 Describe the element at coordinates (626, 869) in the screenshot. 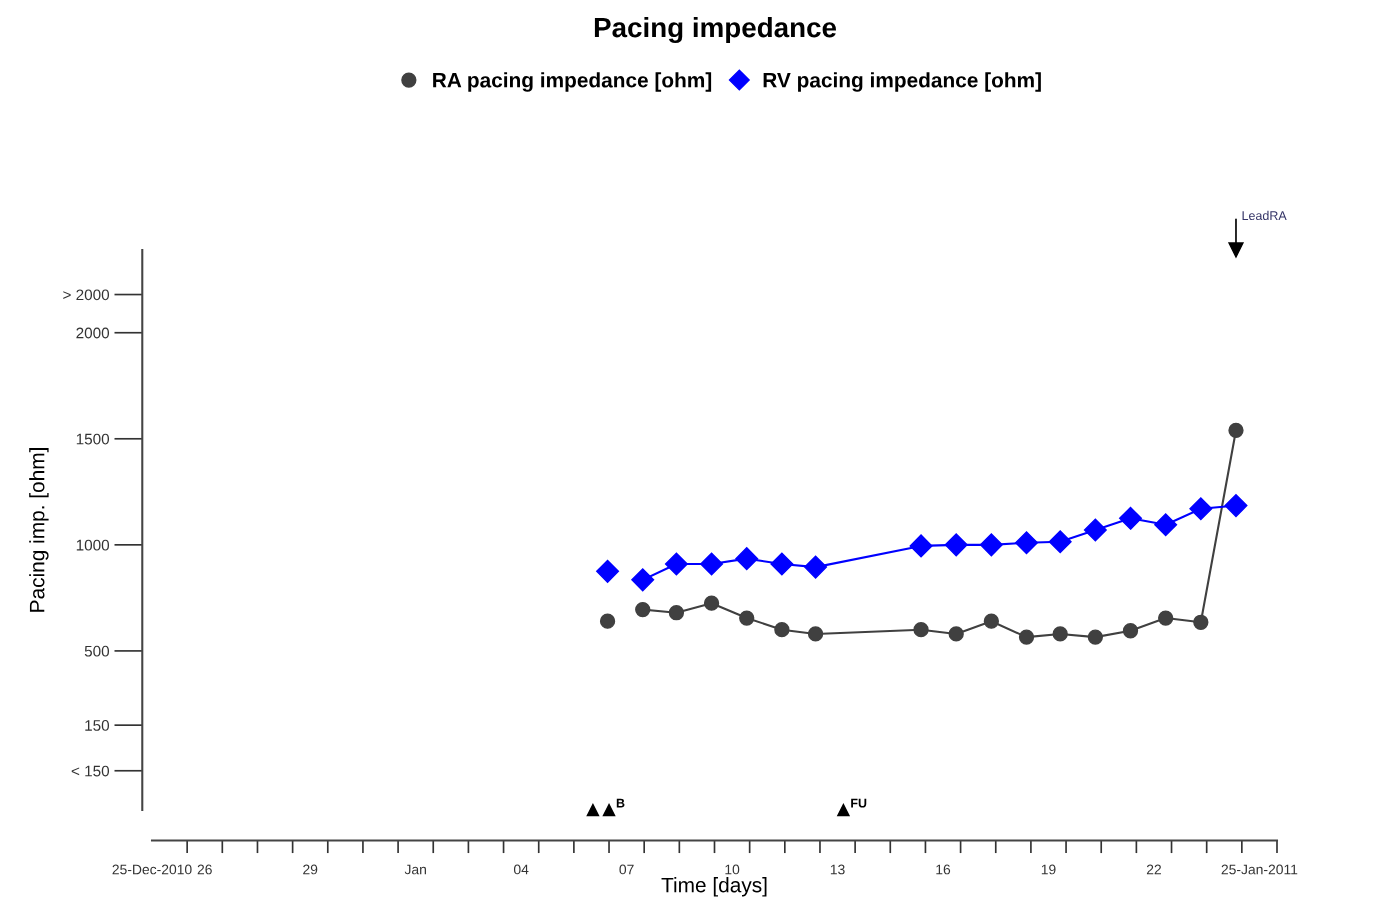

I see `x-tick-label: 07` at that location.